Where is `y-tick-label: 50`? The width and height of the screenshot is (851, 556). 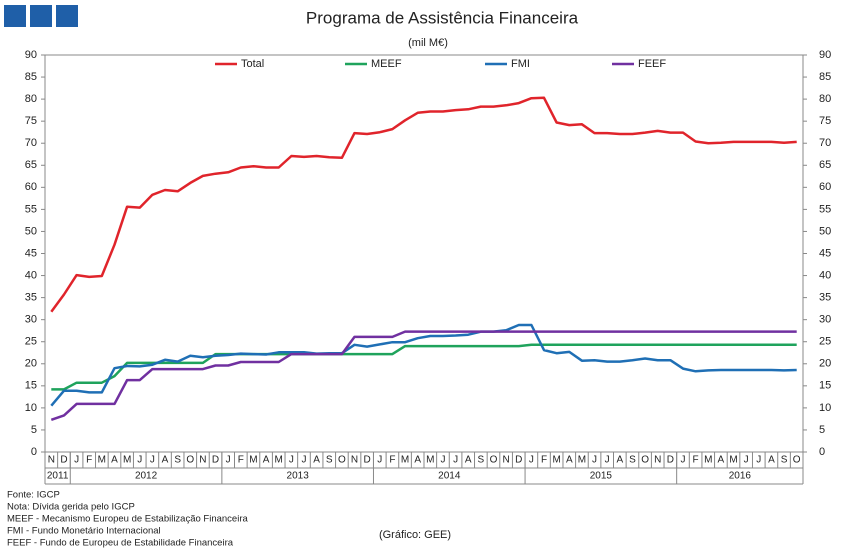 y-tick-label: 50 is located at coordinates (31, 231).